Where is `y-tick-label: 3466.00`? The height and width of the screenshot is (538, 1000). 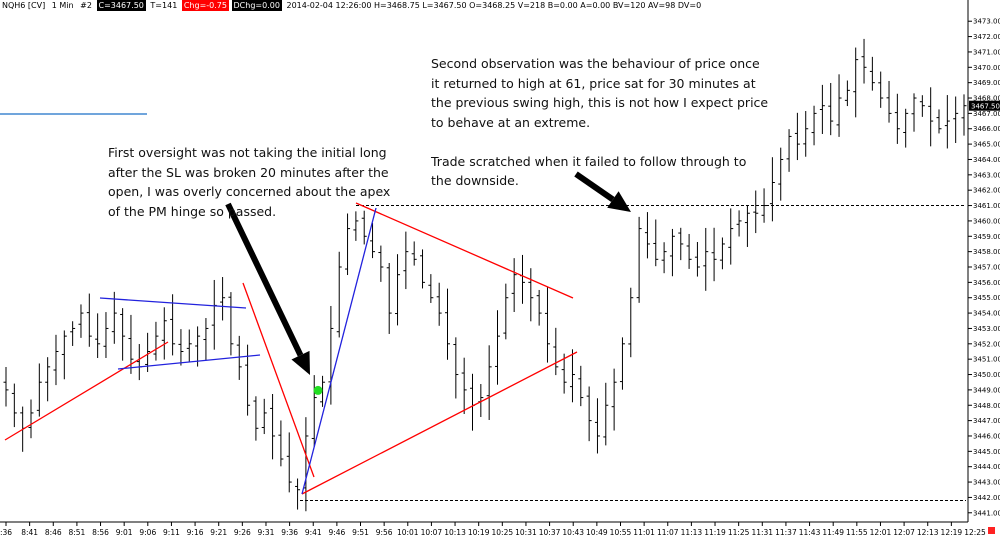
y-tick-label: 3466.00 is located at coordinates (986, 129).